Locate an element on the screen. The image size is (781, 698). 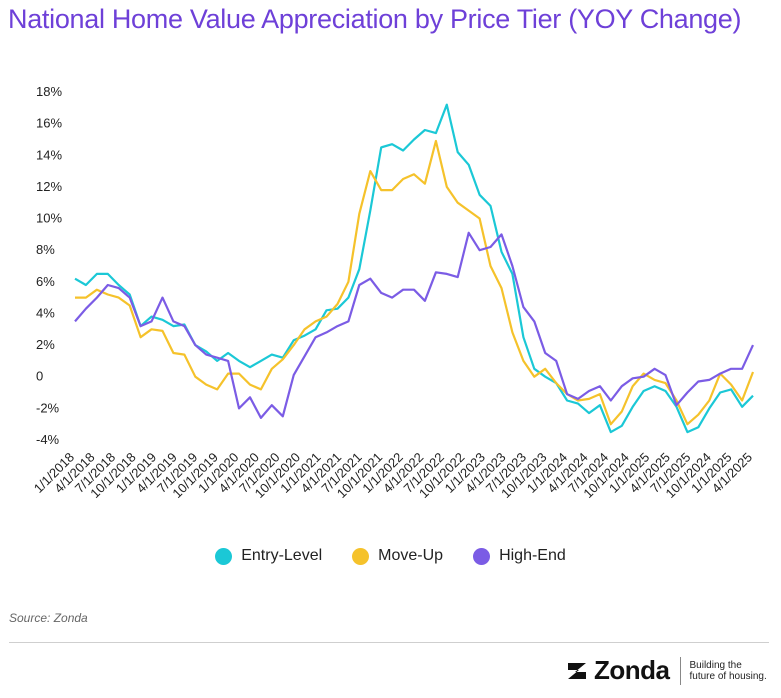
chart-legend: Entry-Level Move-Up High-End is located at coordinates (390, 556).